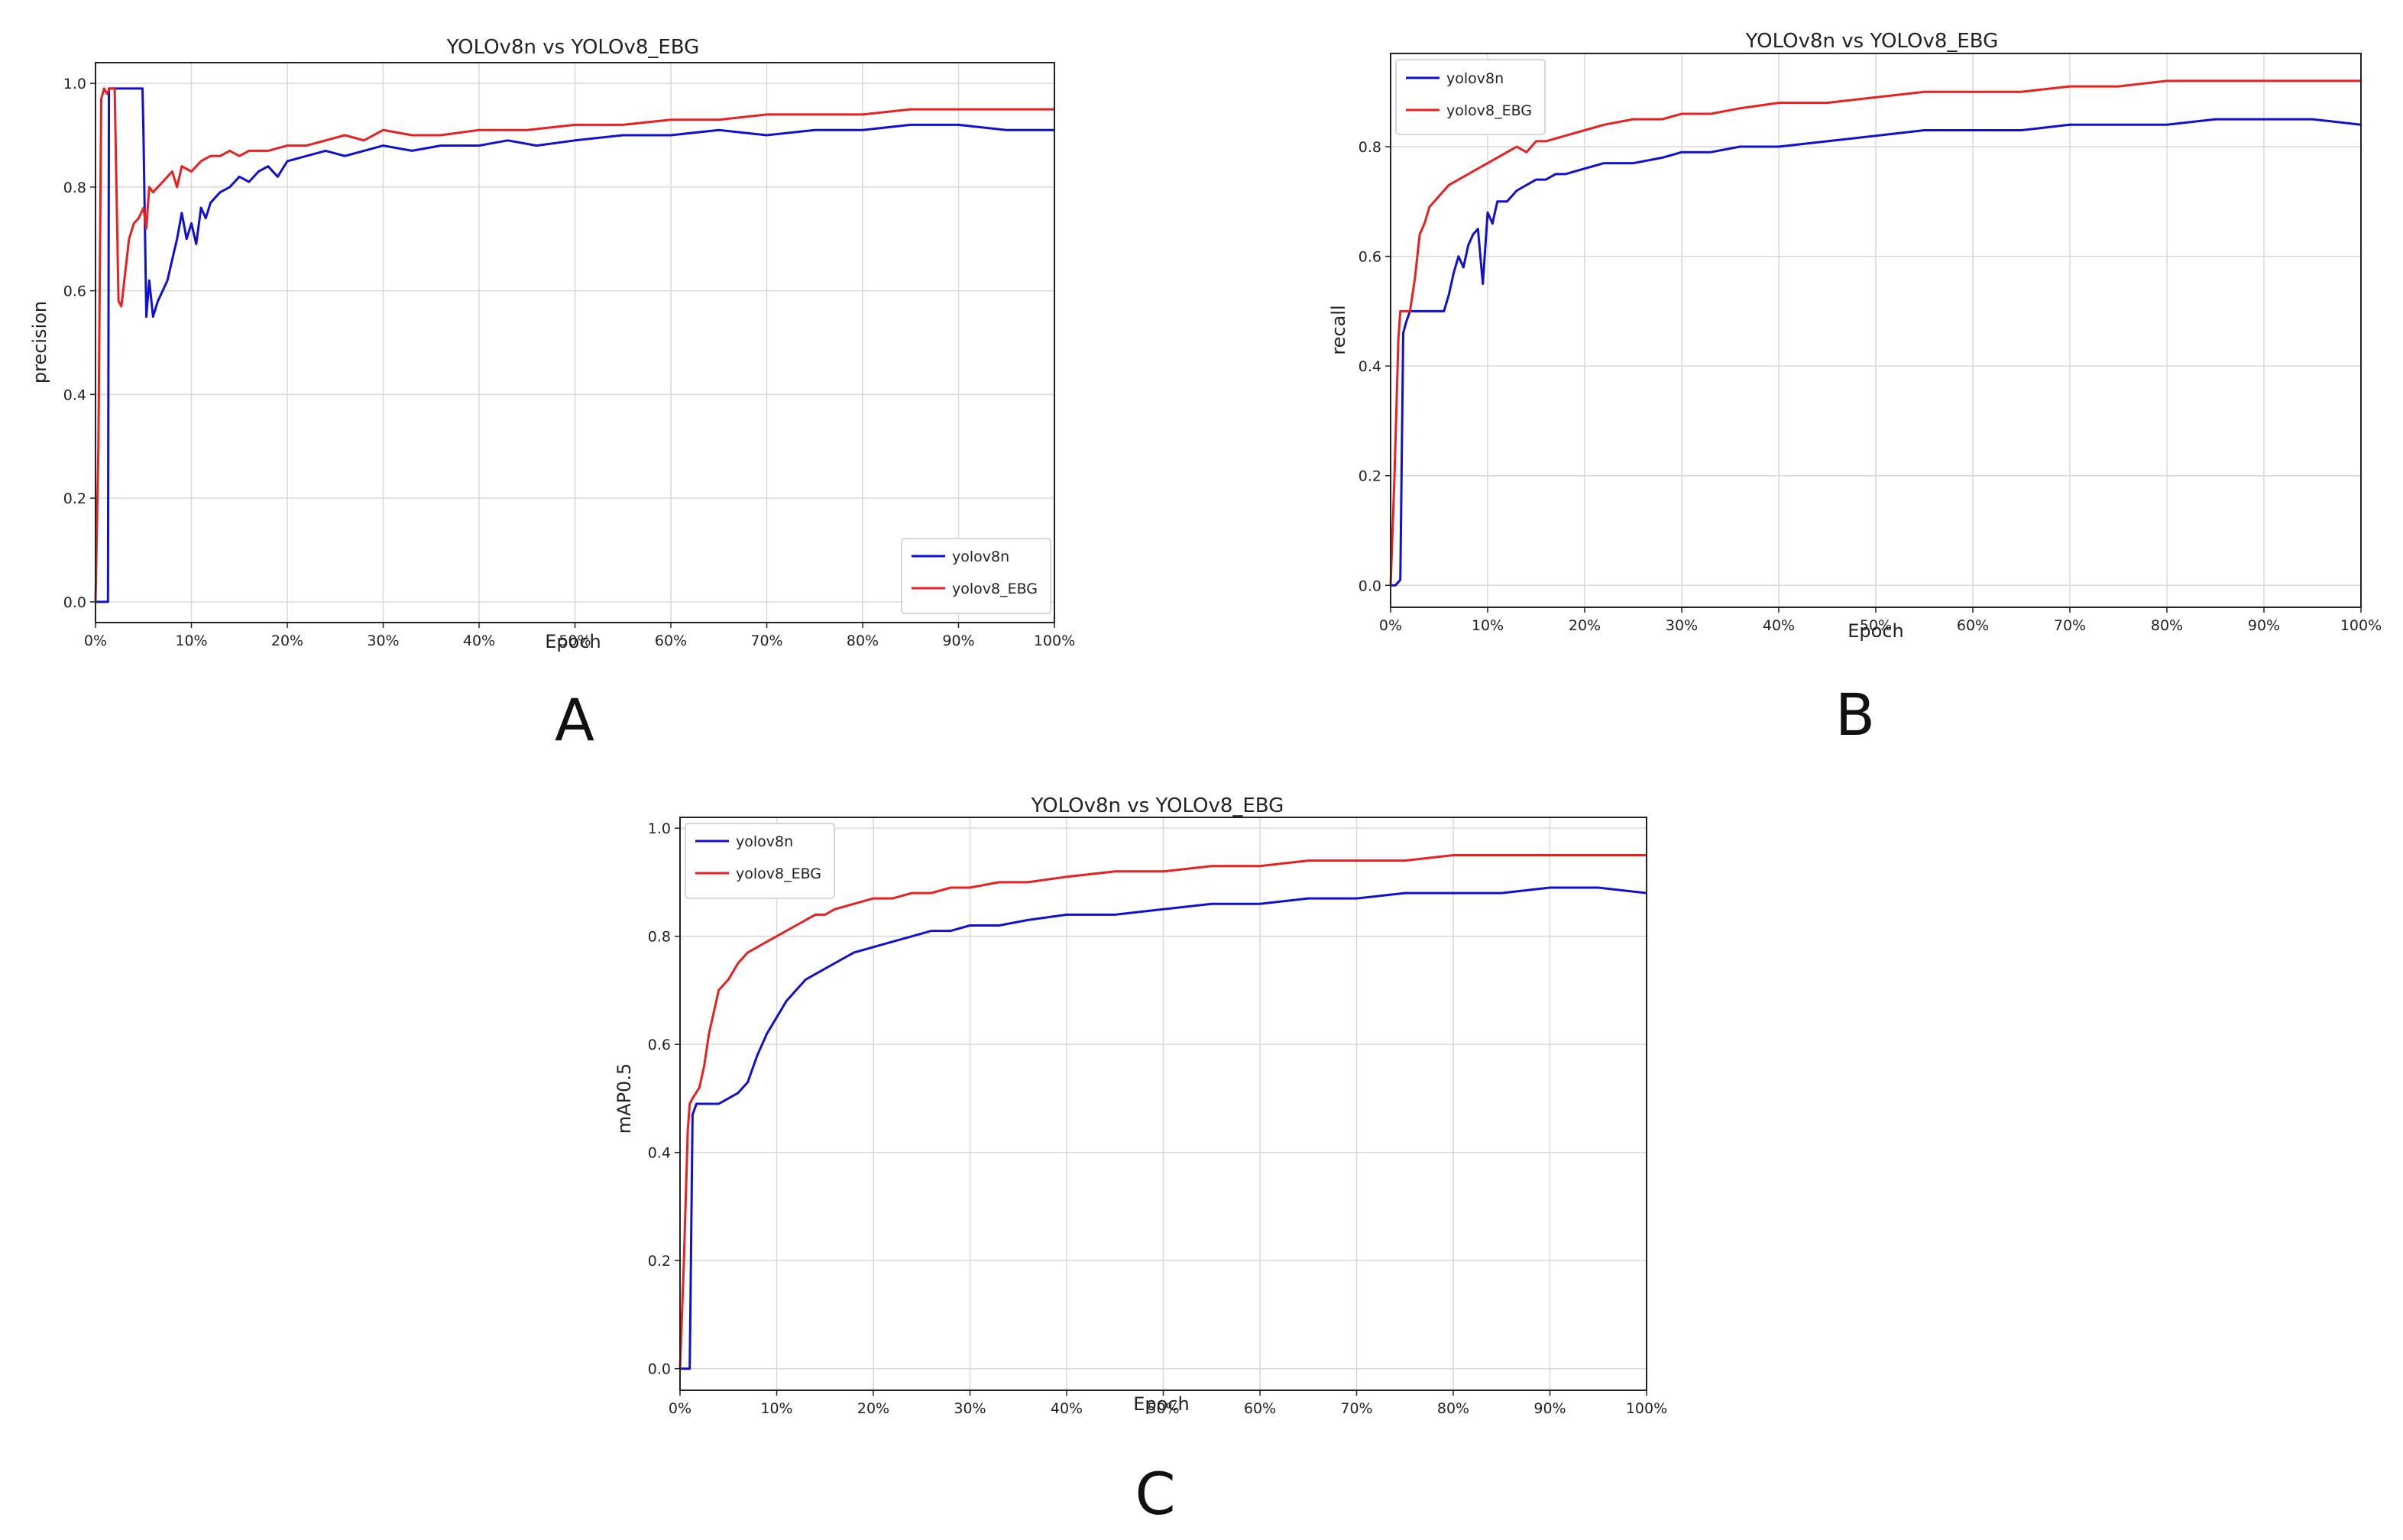  I want to click on panel-label-b: B, so click(1855, 715).